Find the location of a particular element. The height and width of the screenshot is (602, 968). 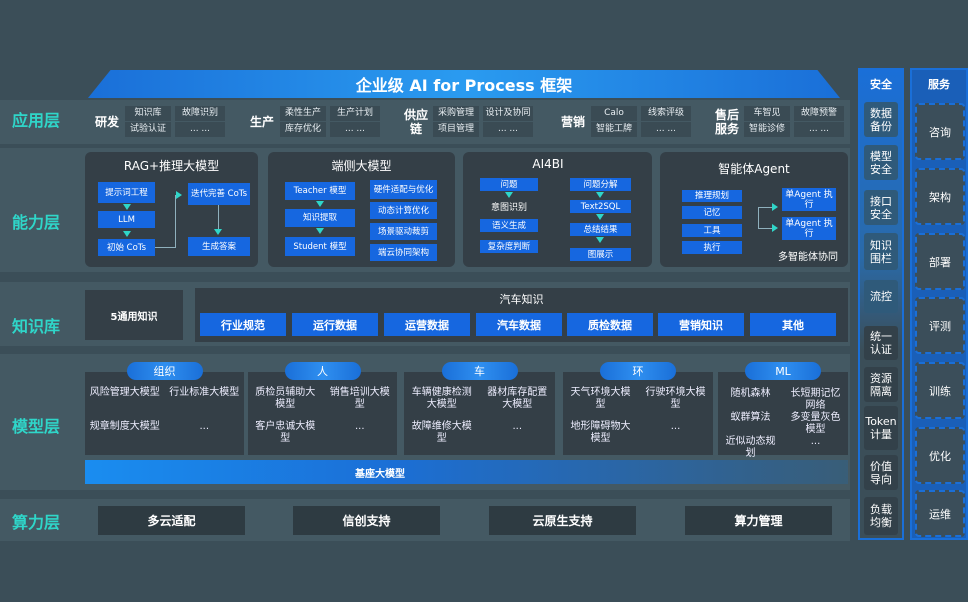

security-item: Token计量 is located at coordinates (881, 428).